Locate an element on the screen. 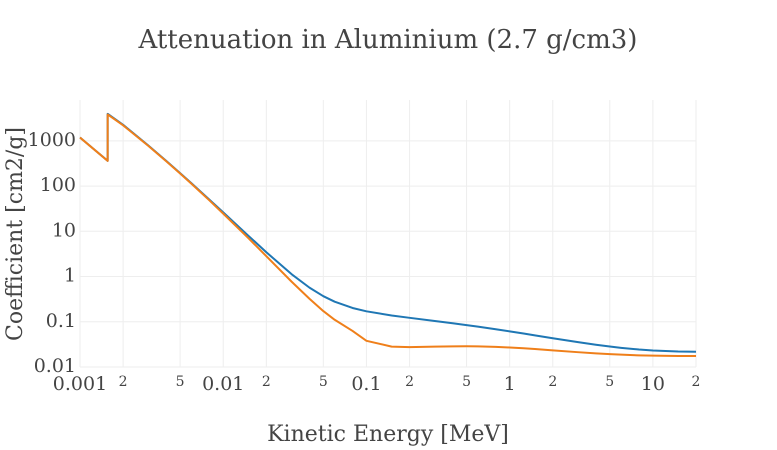 The image size is (777, 450). chart-title: Attenuation in Aluminium (2.7 g/cm3) is located at coordinates (388, 40).